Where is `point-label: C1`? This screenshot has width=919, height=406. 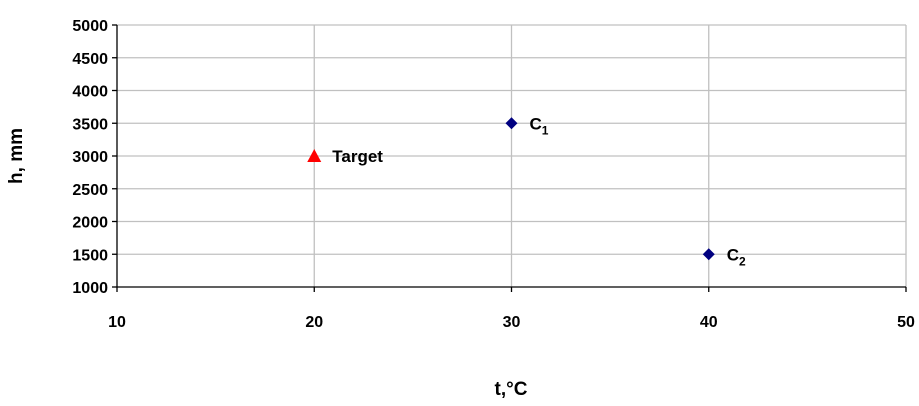
point-label: C1 is located at coordinates (539, 125).